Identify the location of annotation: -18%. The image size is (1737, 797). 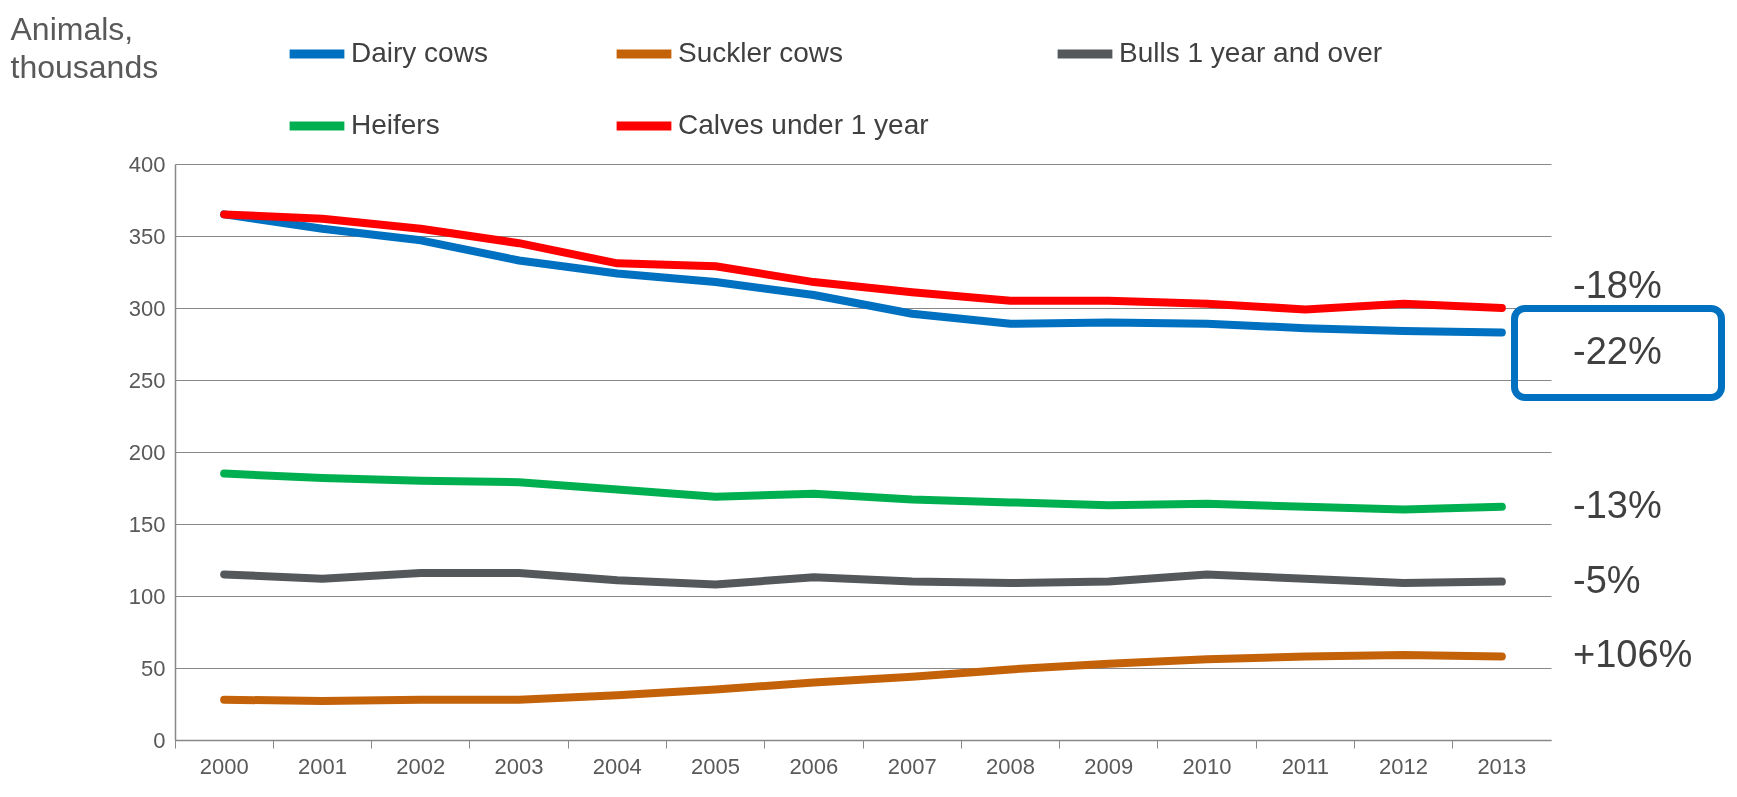
(1617, 285).